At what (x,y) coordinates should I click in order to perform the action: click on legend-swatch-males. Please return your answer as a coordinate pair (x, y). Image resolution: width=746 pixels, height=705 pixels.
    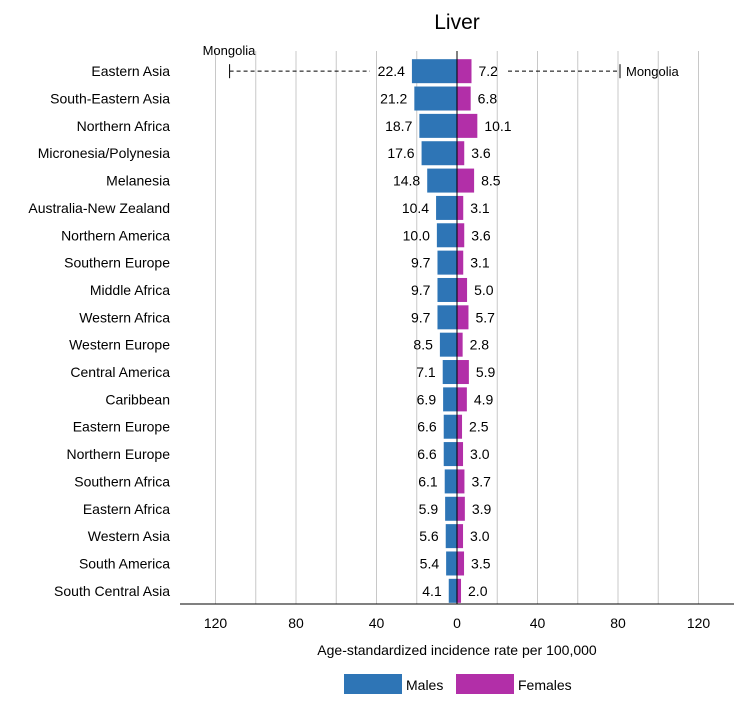
    Looking at the image, I should click on (373, 684).